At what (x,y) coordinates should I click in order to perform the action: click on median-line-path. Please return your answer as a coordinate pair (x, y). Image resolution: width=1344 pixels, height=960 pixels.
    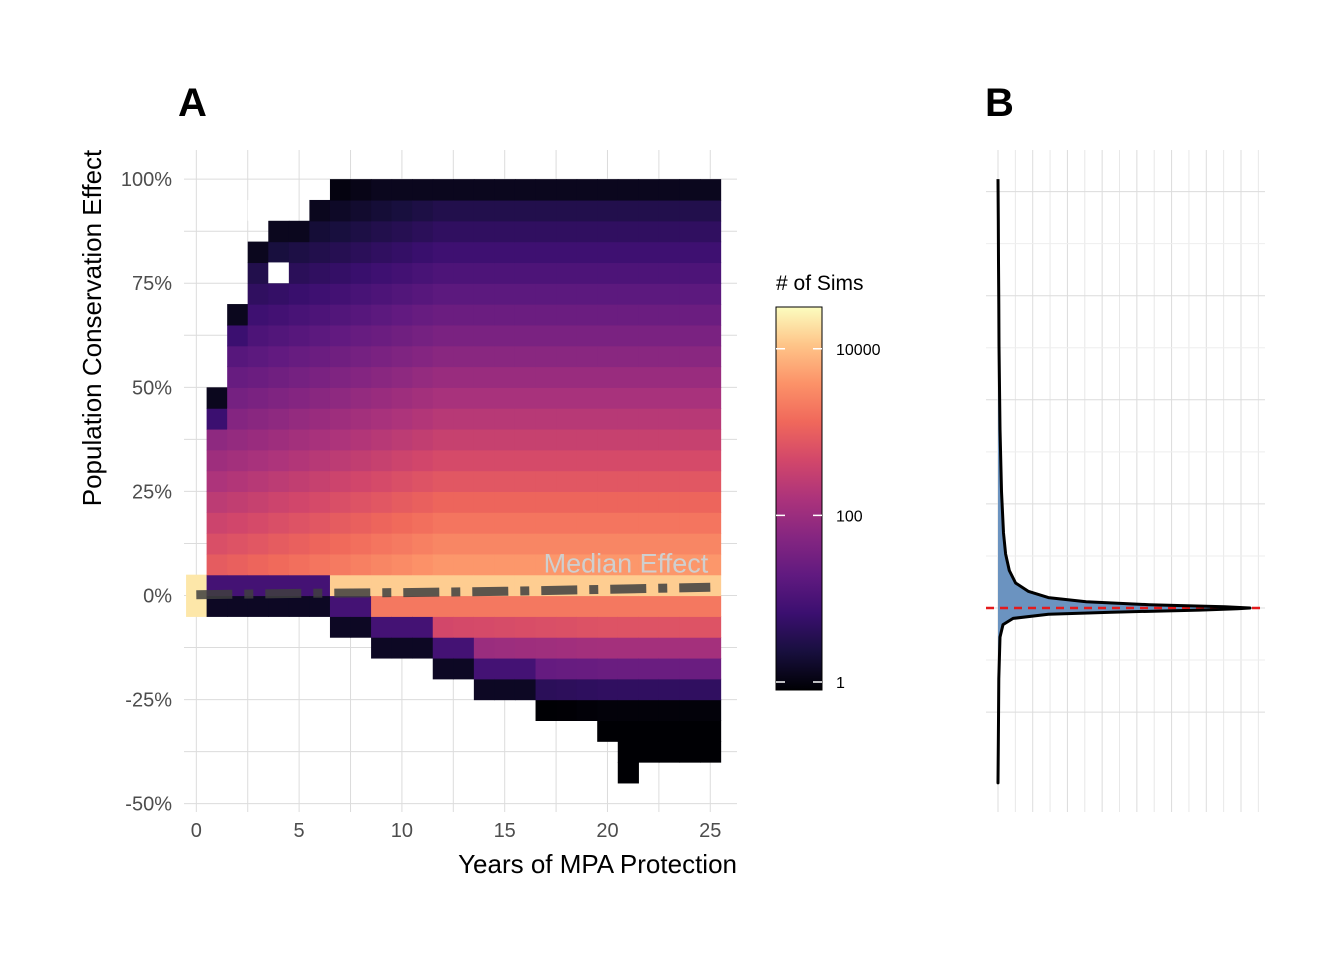
    Looking at the image, I should click on (453, 591).